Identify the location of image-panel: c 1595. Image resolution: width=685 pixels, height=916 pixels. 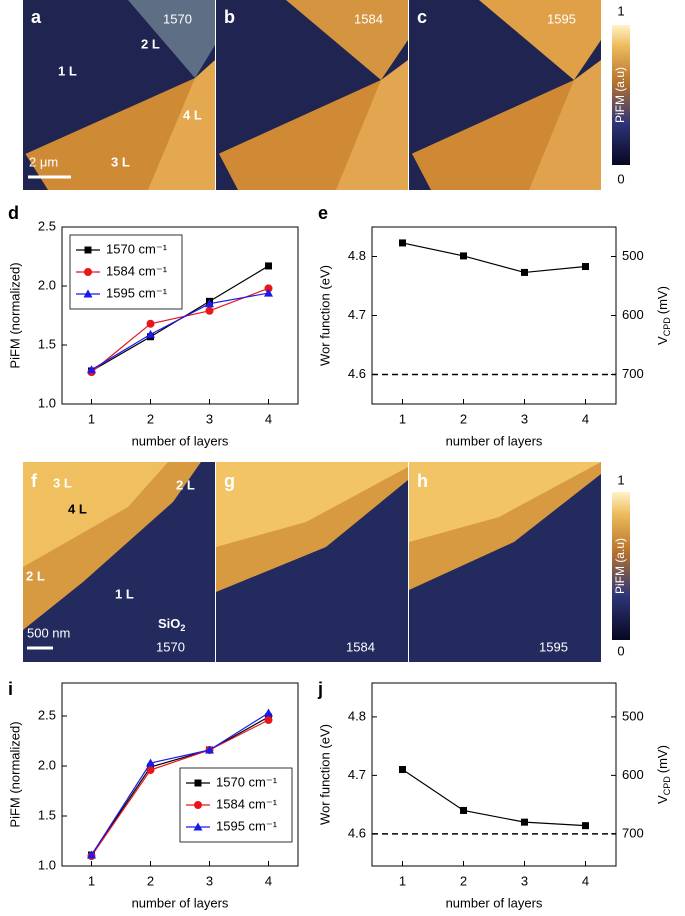
(505, 95).